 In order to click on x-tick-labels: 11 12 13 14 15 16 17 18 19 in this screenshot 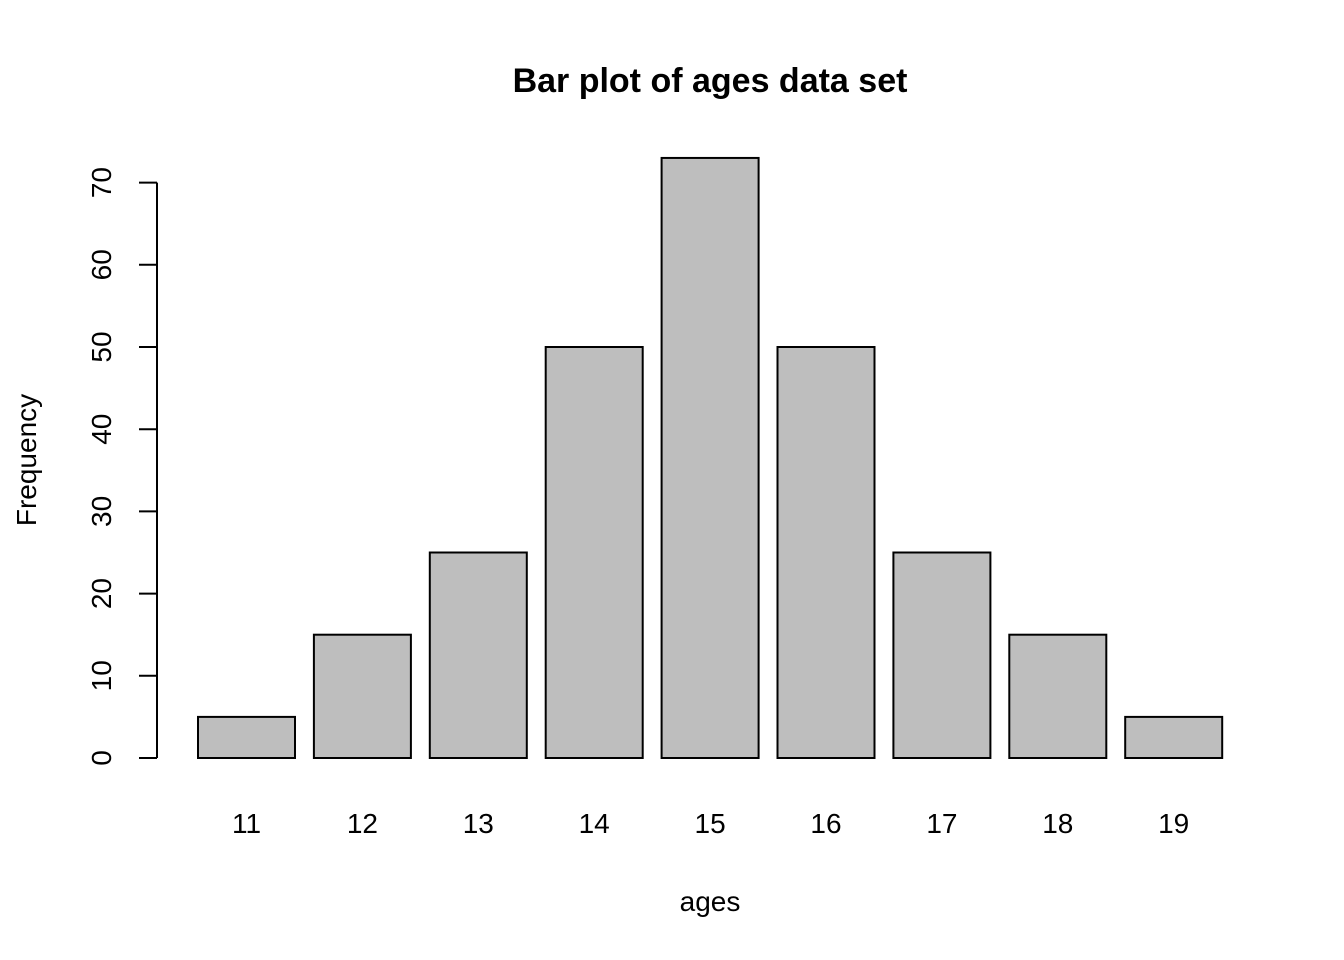, I will do `click(710, 823)`.